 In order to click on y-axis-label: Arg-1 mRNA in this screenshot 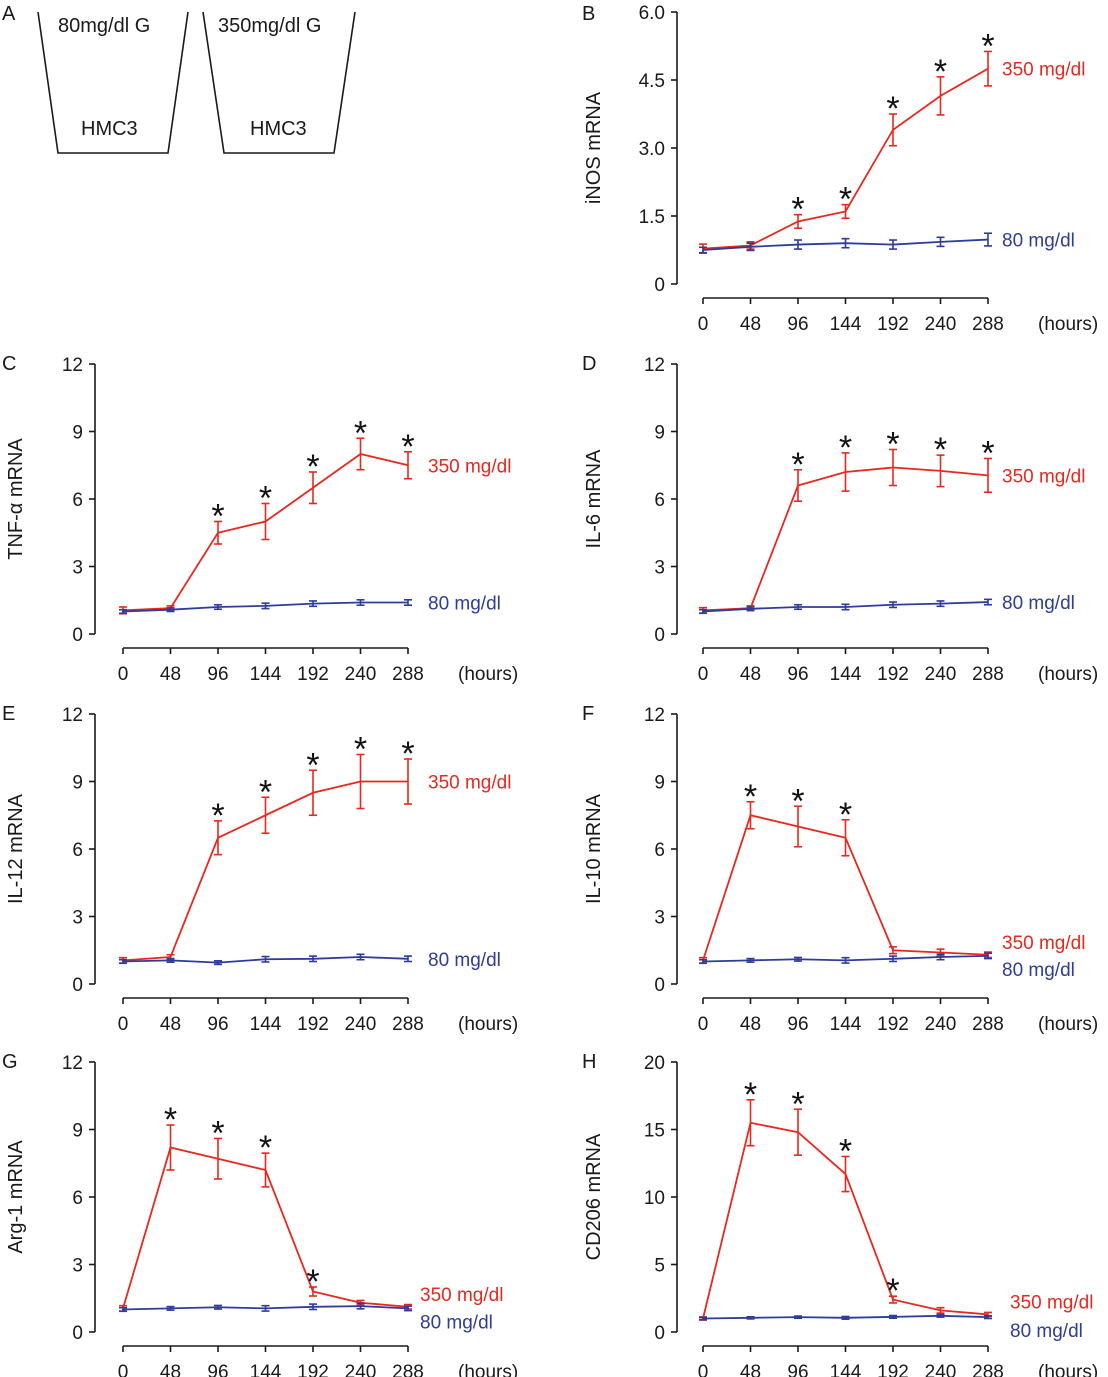, I will do `click(16, 1197)`.